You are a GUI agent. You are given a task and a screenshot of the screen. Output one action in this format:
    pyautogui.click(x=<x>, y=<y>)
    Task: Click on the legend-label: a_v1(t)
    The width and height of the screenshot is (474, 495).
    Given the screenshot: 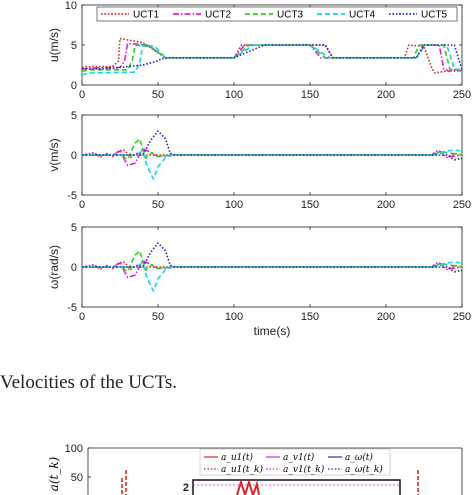 What is the action you would take?
    pyautogui.click(x=299, y=457)
    